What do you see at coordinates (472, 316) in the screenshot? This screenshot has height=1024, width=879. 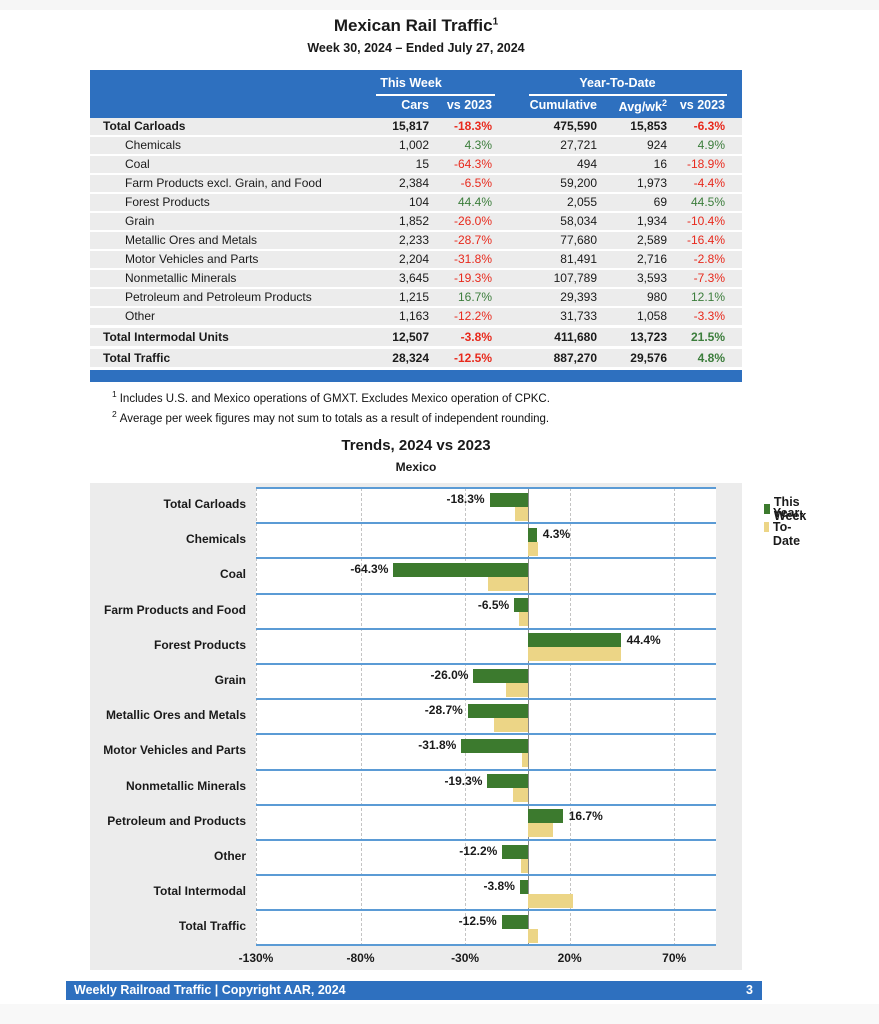 I see `table-cell: -12.2%` at bounding box center [472, 316].